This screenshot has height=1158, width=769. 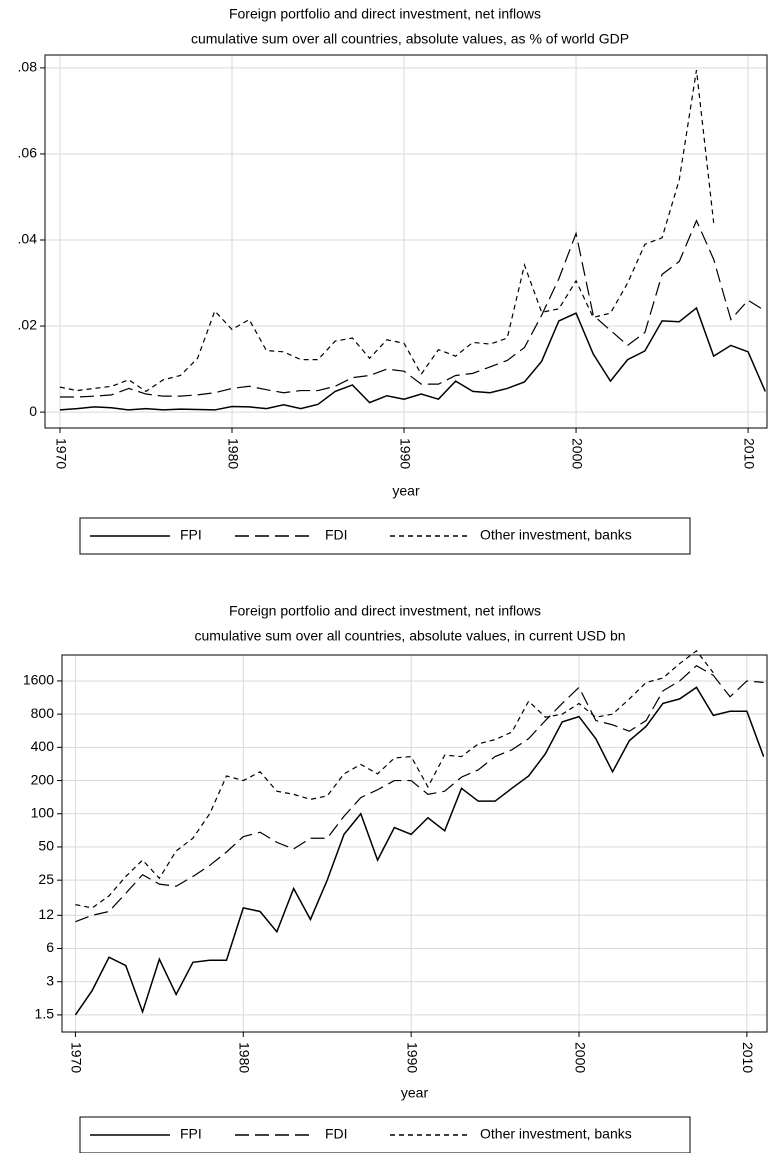 I want to click on y-tick-label: .08, so click(x=28, y=67).